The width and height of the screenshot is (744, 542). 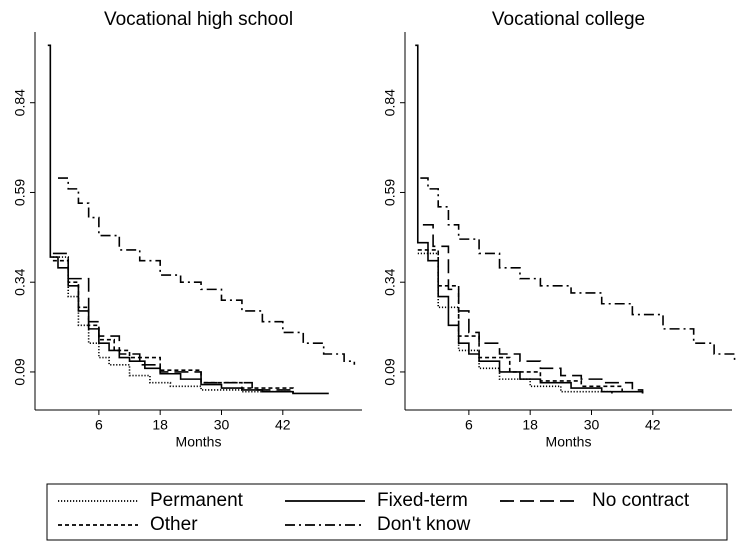 I want to click on legend-label: Fixed-term, so click(x=422, y=500).